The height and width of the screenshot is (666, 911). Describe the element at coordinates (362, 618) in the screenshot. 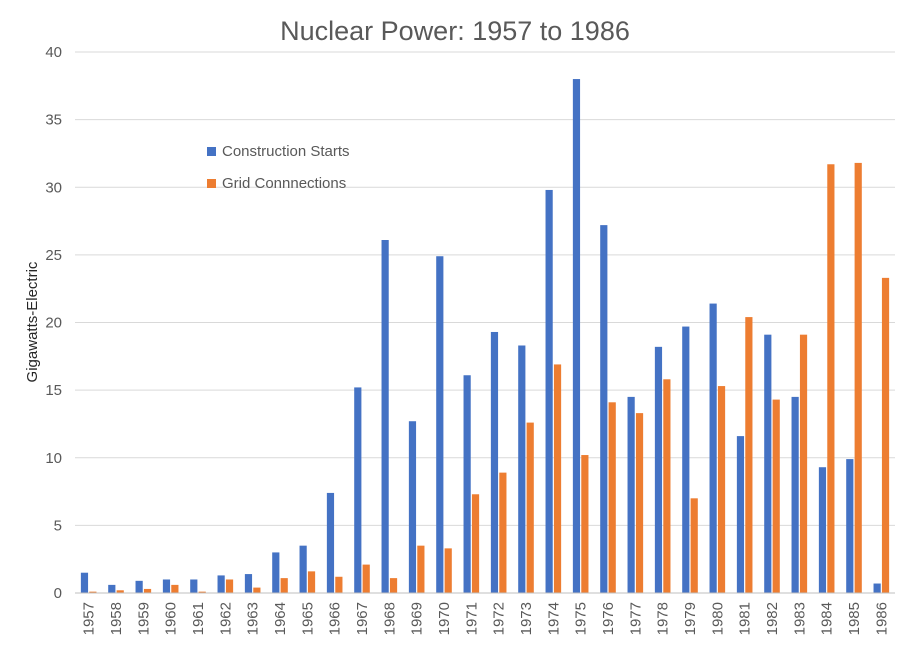

I see `x-tick-label: 1967` at that location.